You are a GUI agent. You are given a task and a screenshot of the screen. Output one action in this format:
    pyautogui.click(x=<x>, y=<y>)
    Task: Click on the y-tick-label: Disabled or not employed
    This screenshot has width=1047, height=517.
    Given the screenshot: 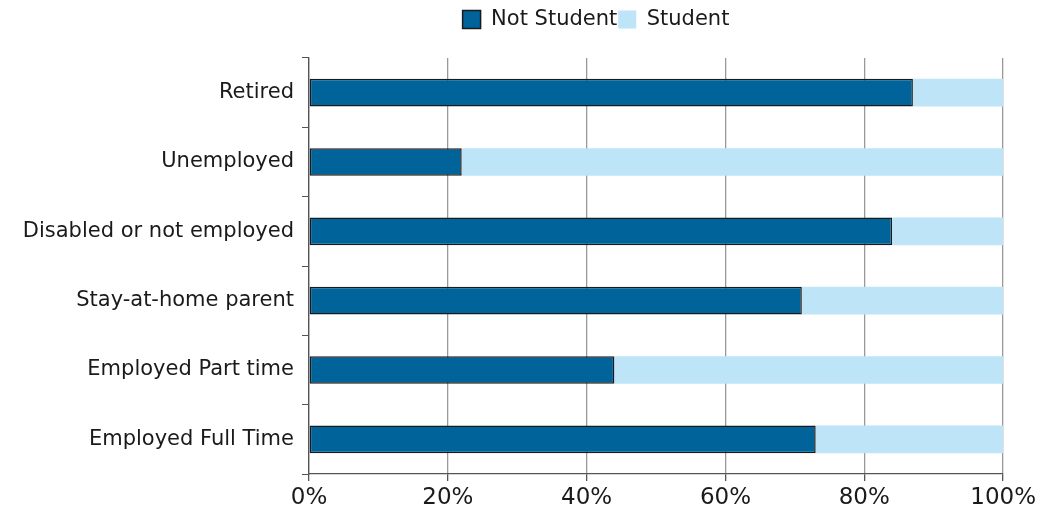 What is the action you would take?
    pyautogui.click(x=158, y=229)
    